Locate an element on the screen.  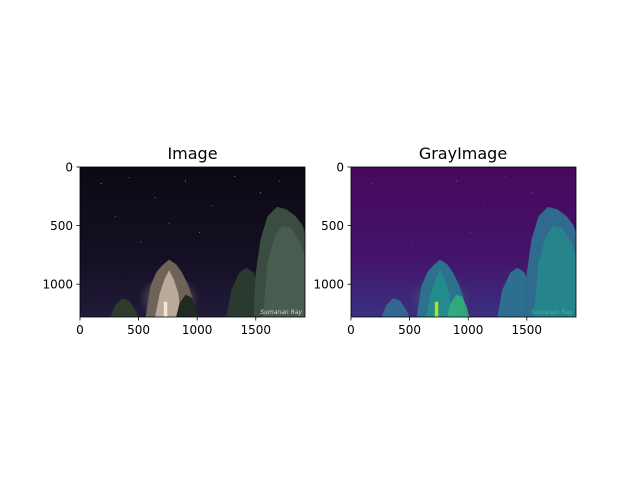
image-photo is located at coordinates (192, 242).